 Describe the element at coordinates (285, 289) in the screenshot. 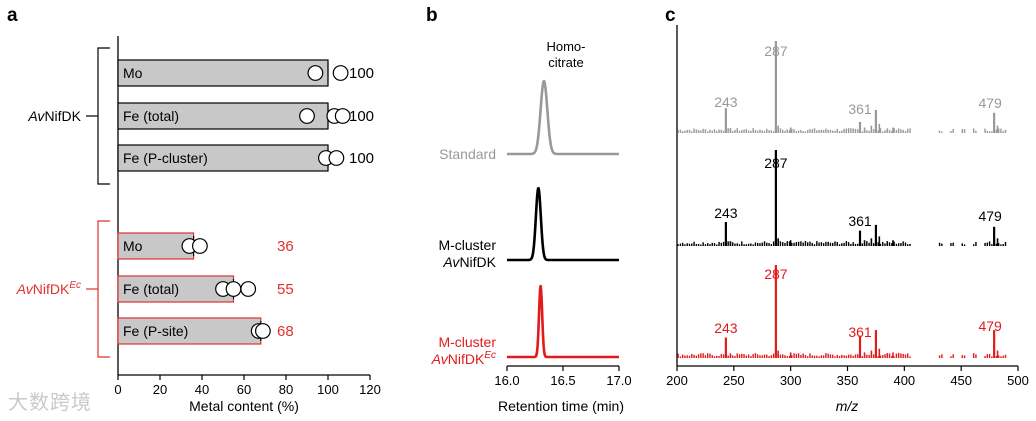

I see `a-value-label: 55` at that location.